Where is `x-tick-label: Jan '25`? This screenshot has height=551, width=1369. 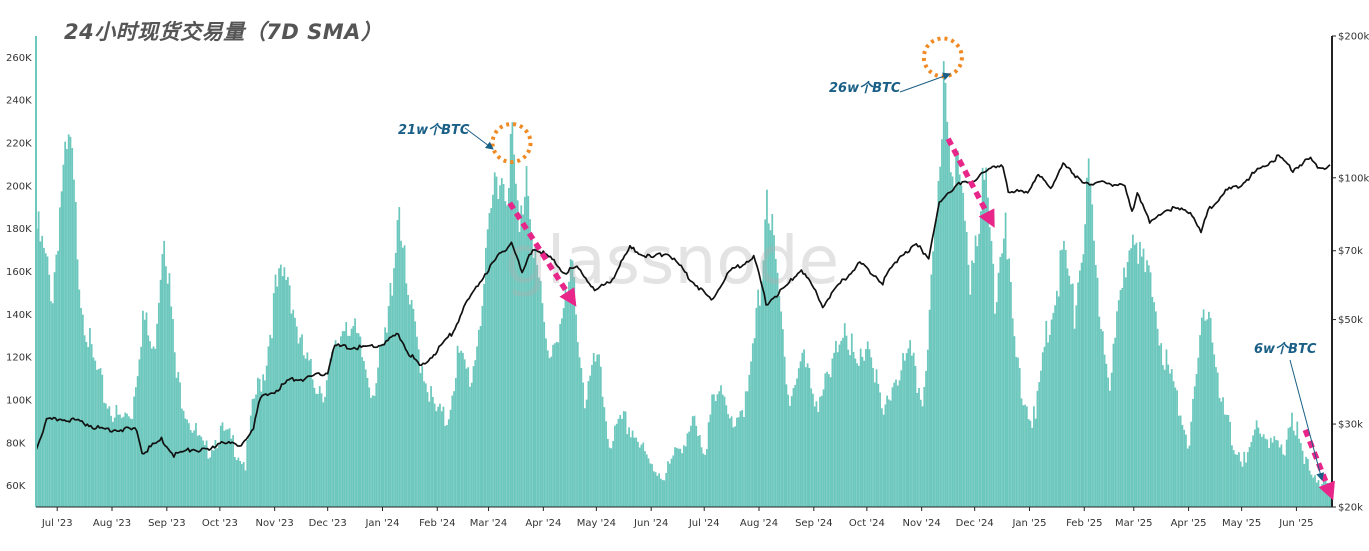
x-tick-label: Jan '25 is located at coordinates (1028, 523).